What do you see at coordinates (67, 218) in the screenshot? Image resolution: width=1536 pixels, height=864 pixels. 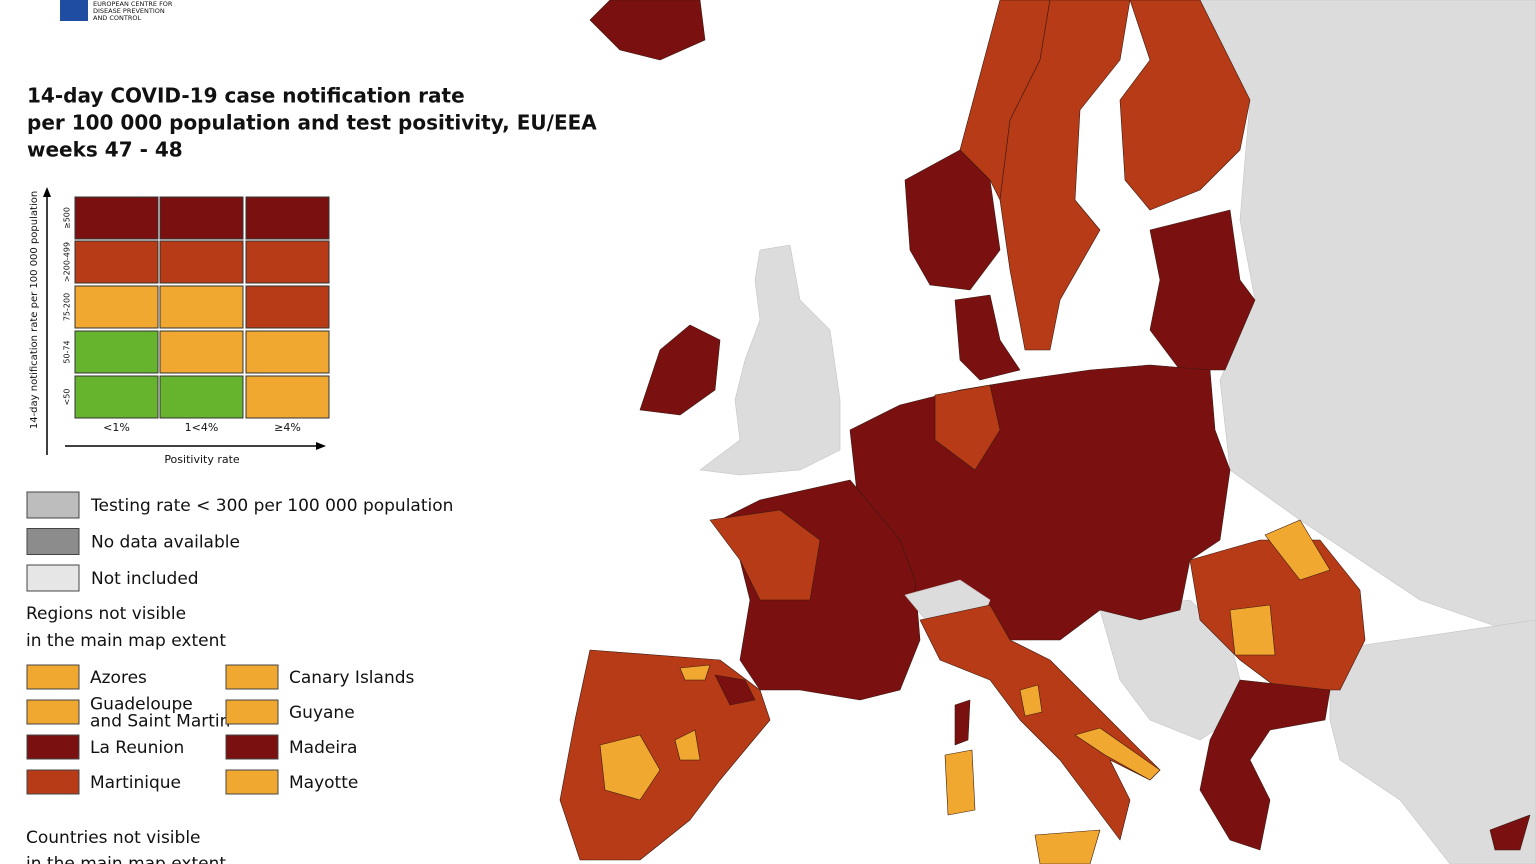 I see `row-label: ≥500` at bounding box center [67, 218].